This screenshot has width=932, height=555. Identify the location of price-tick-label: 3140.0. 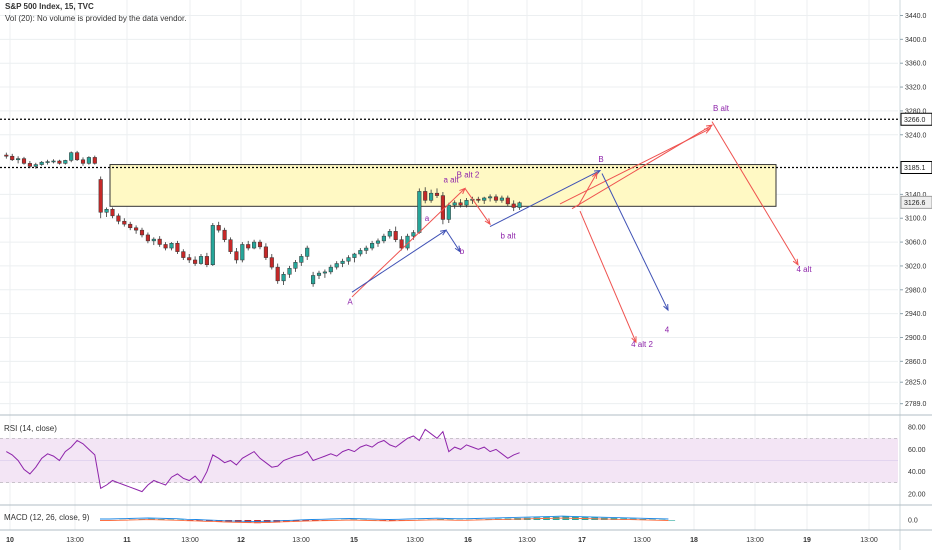
(916, 195).